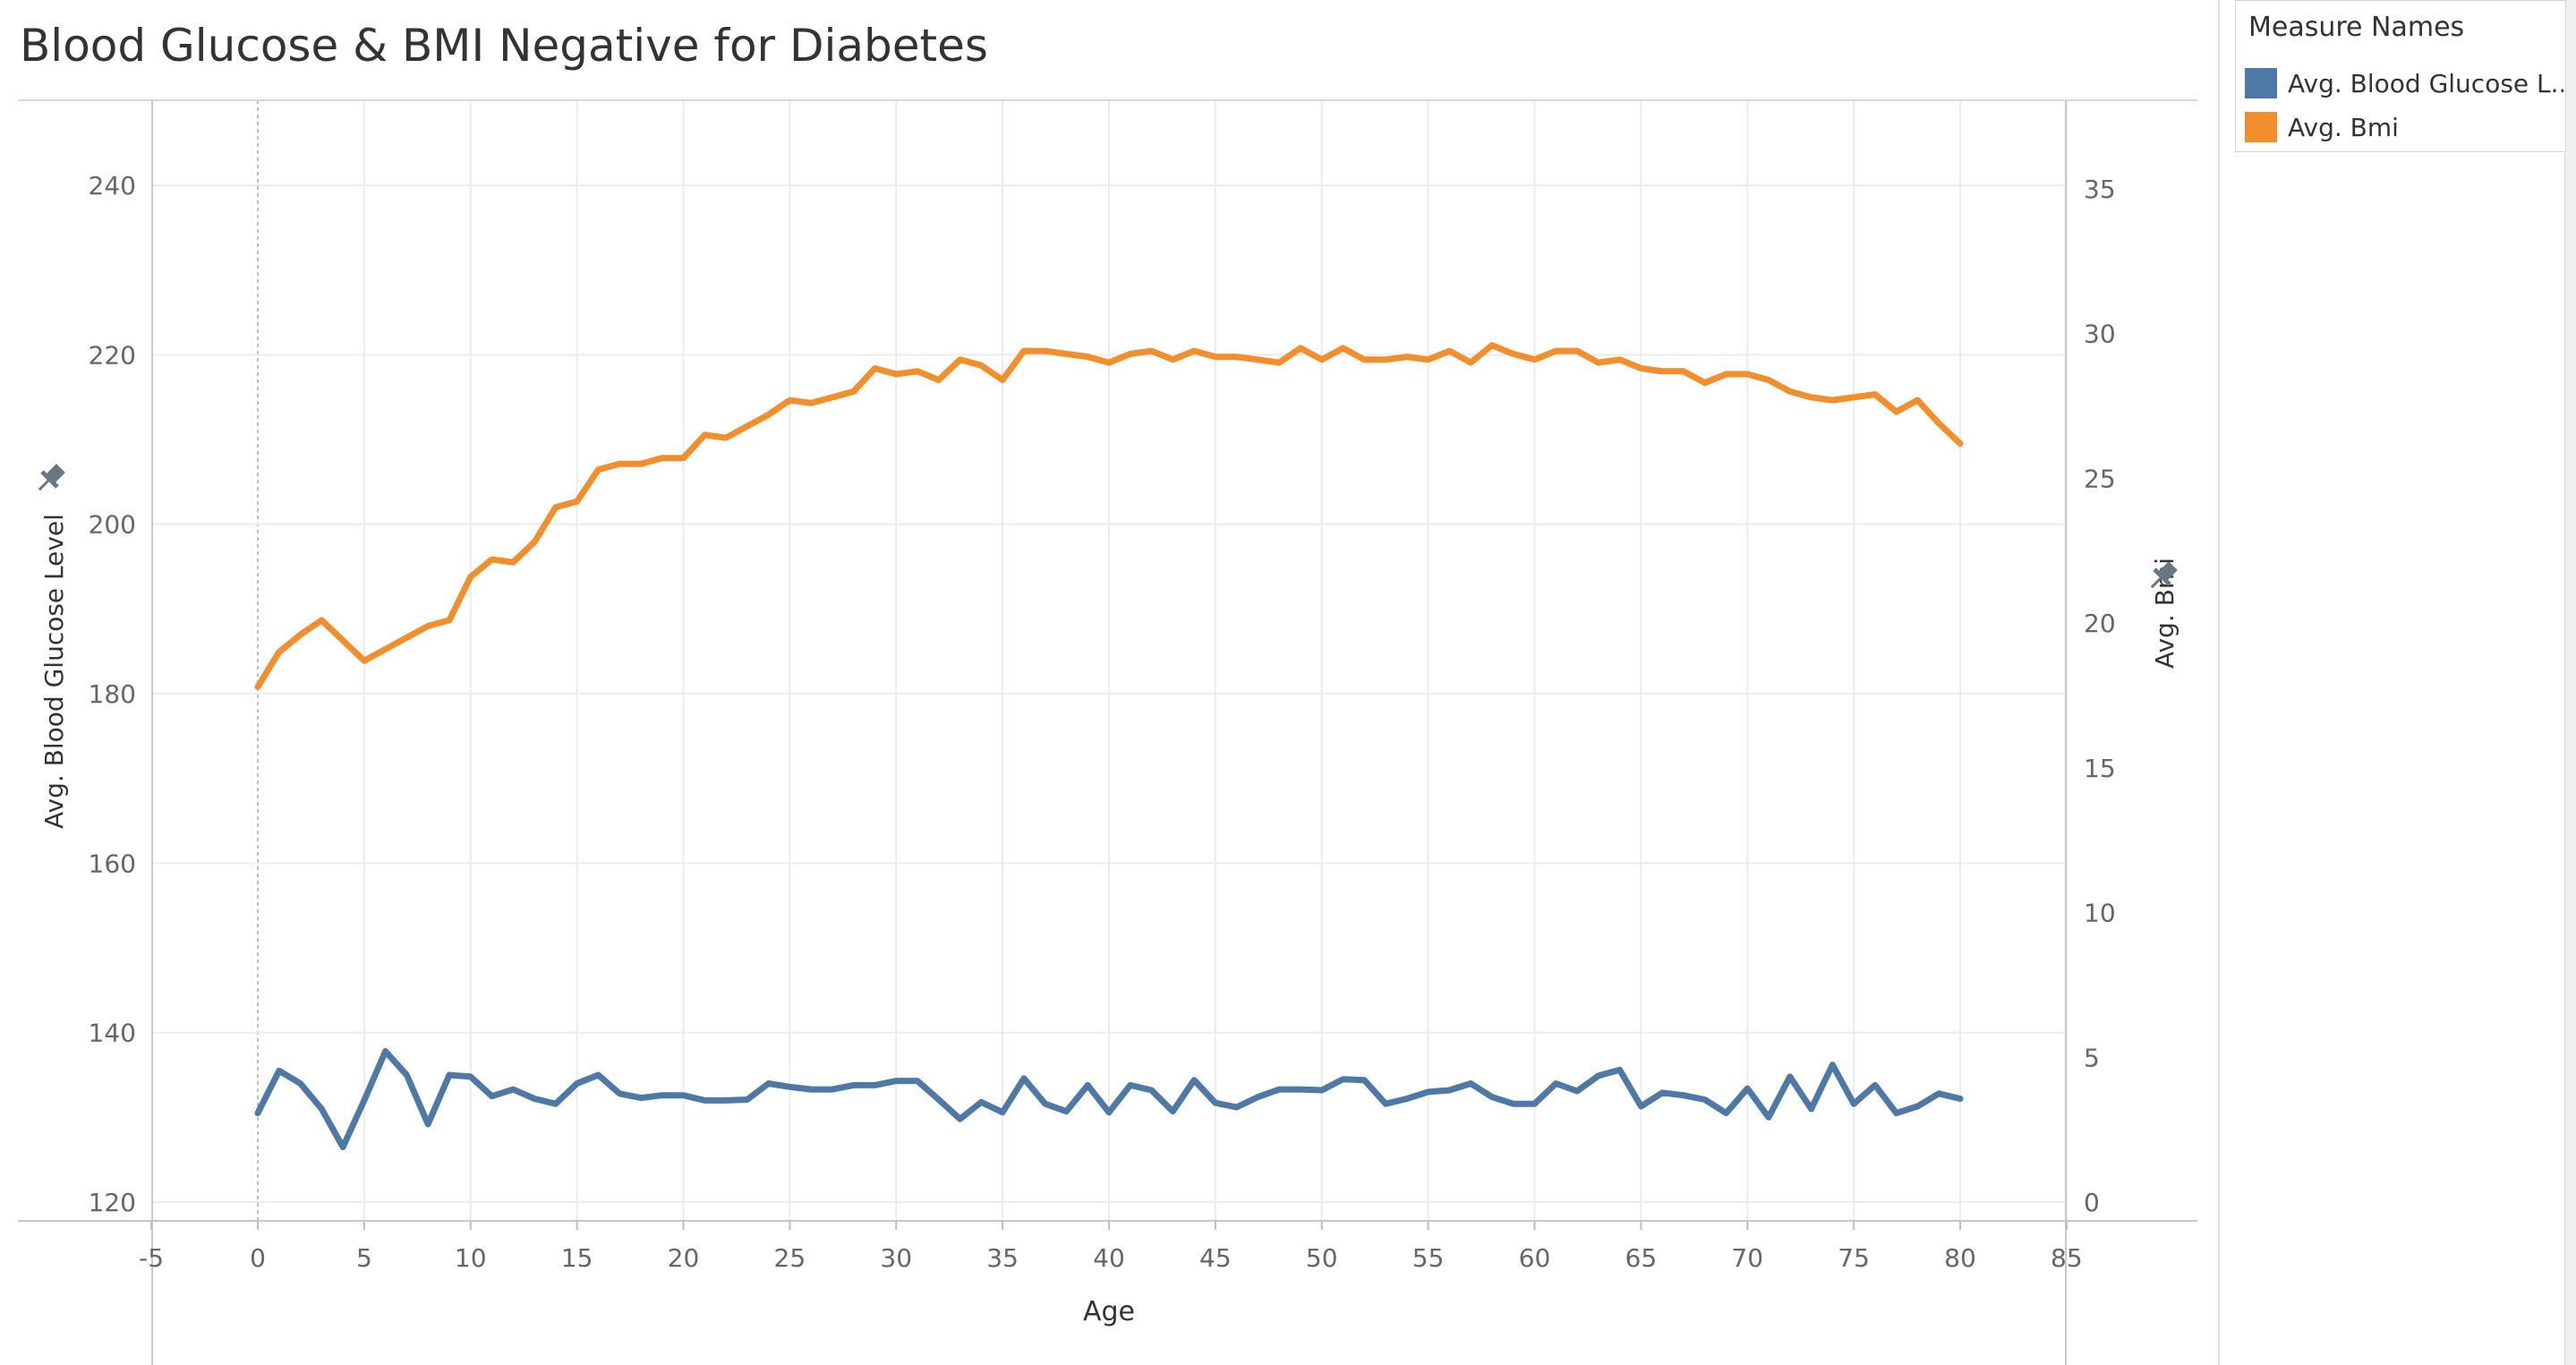  I want to click on x-tick-label: 40, so click(1109, 1258).